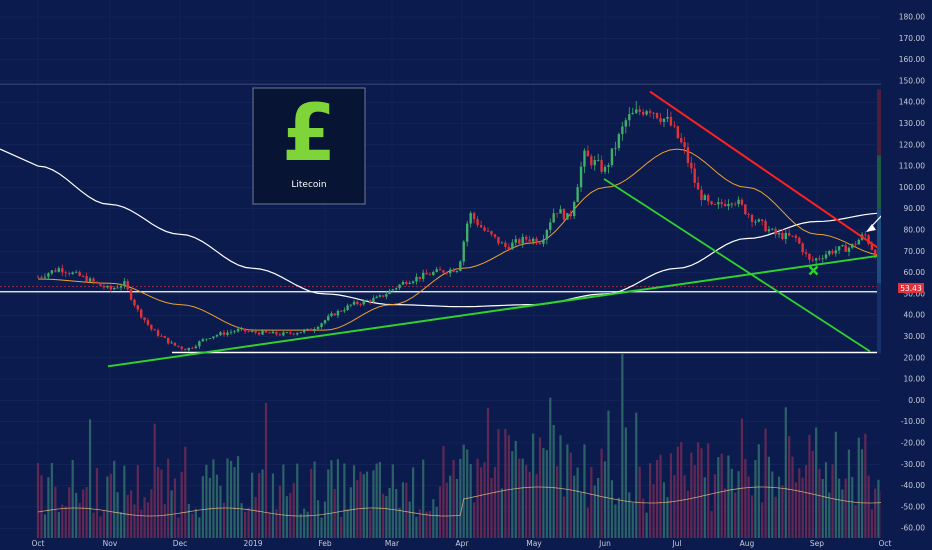  I want to click on price-tick-label: 160.00, so click(912, 59).